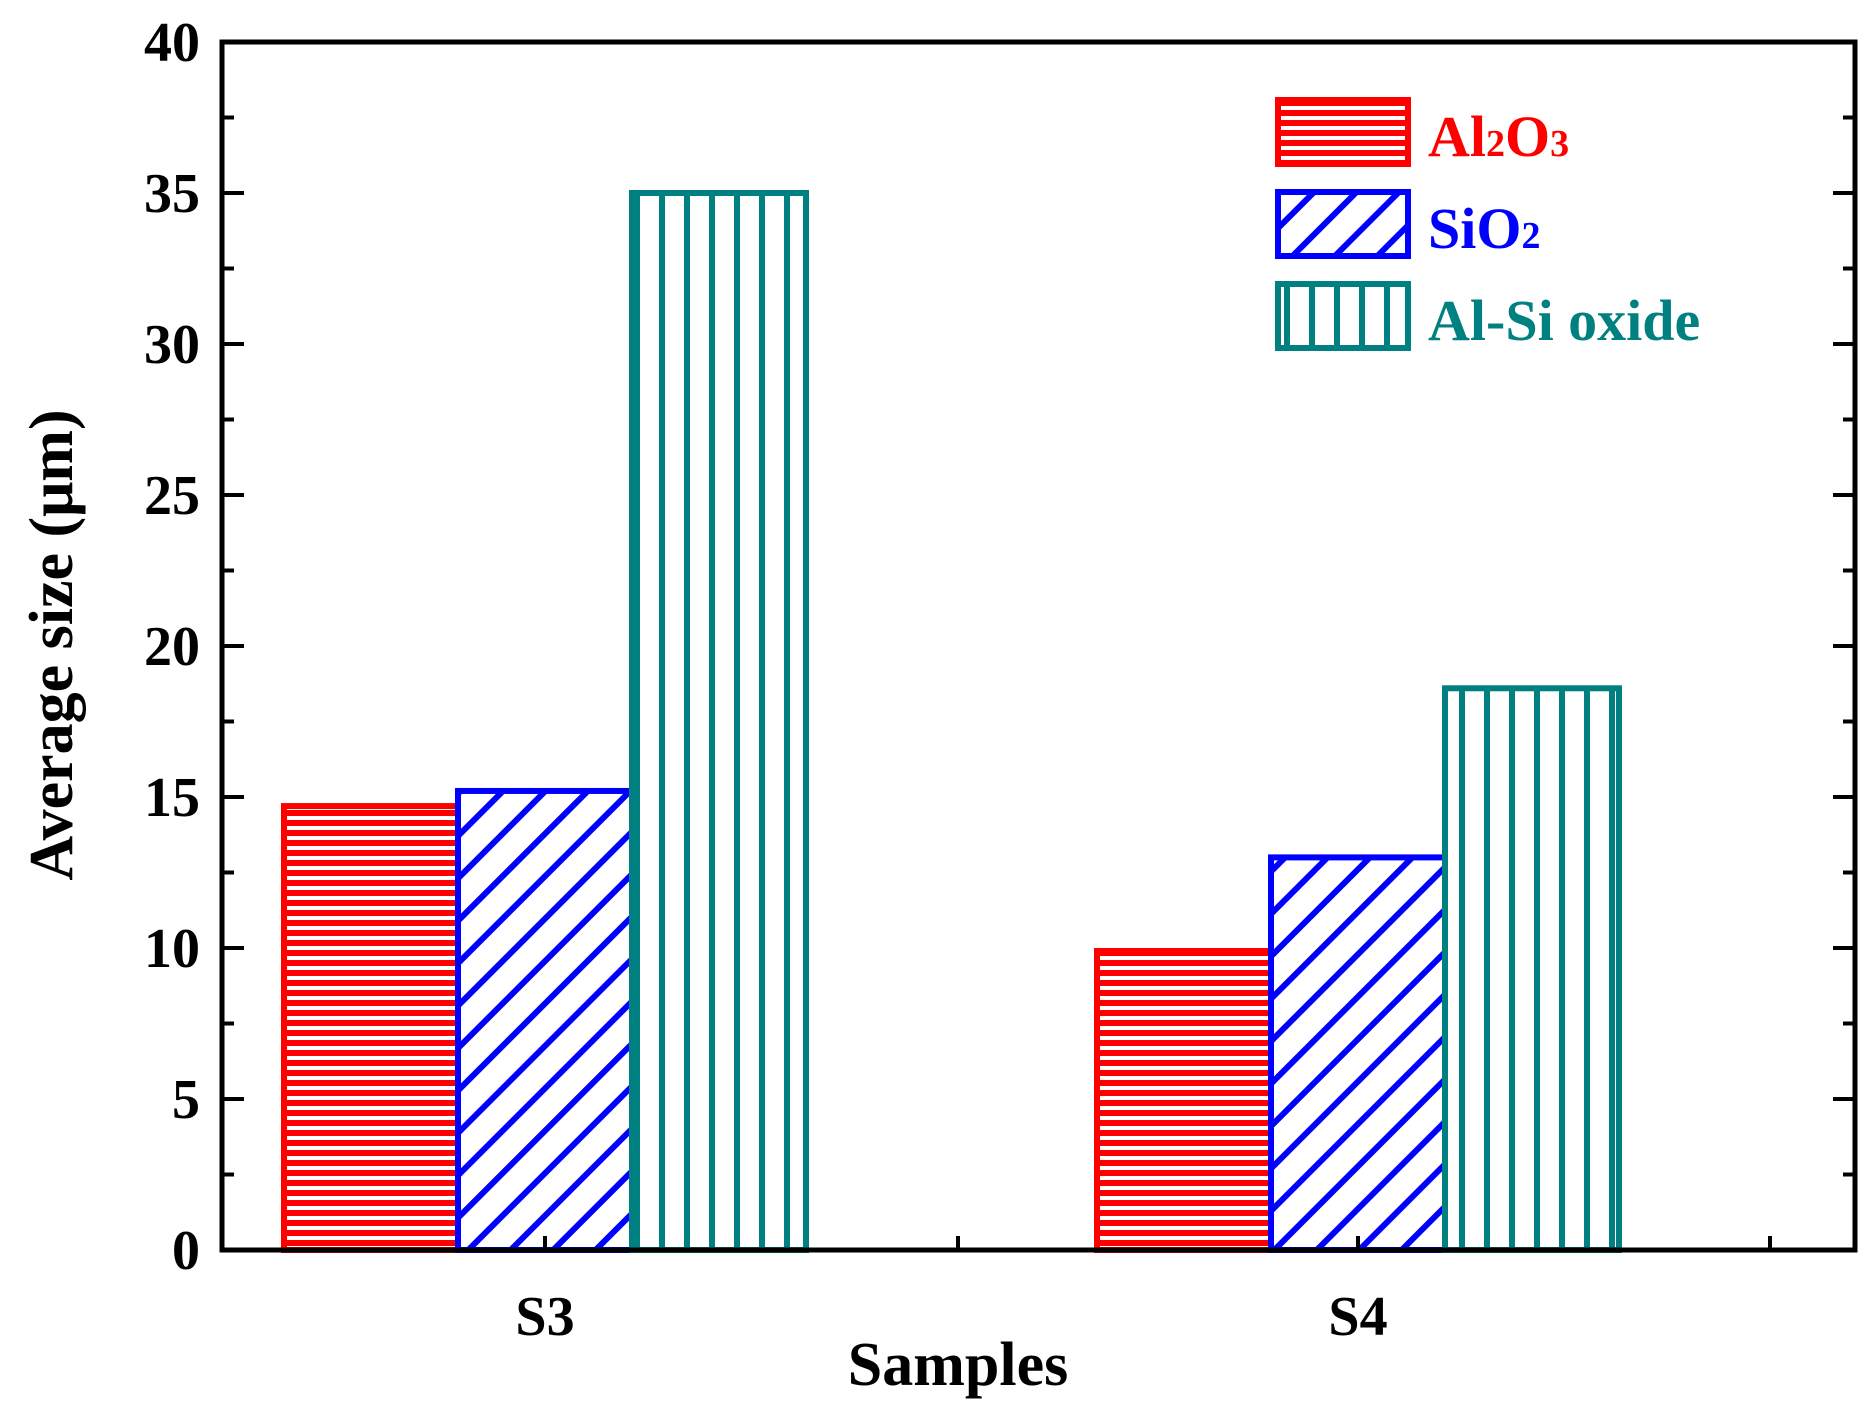 The width and height of the screenshot is (1869, 1413). What do you see at coordinates (172, 43) in the screenshot?
I see `y-tick-label: 40` at bounding box center [172, 43].